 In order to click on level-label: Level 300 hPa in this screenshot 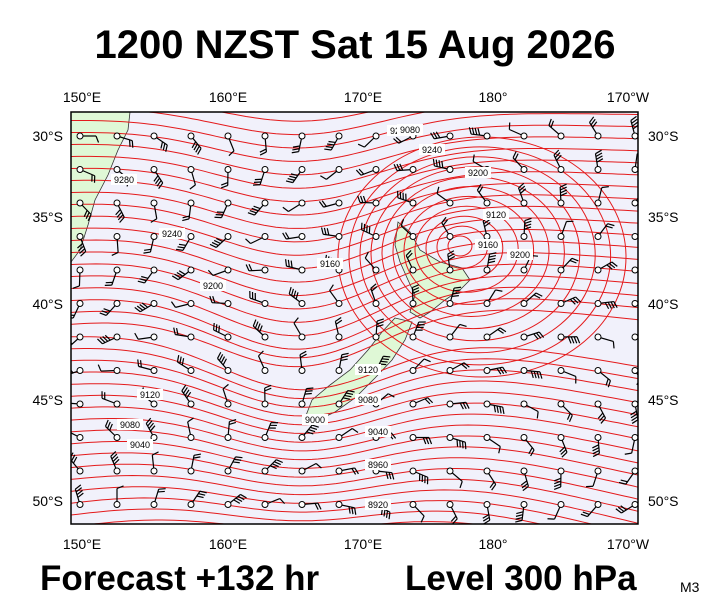, I will do `click(521, 578)`.